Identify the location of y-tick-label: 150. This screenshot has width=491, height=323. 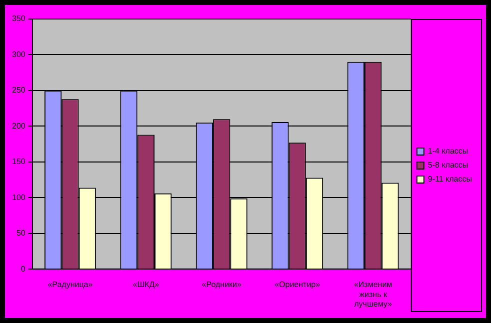
(19, 161).